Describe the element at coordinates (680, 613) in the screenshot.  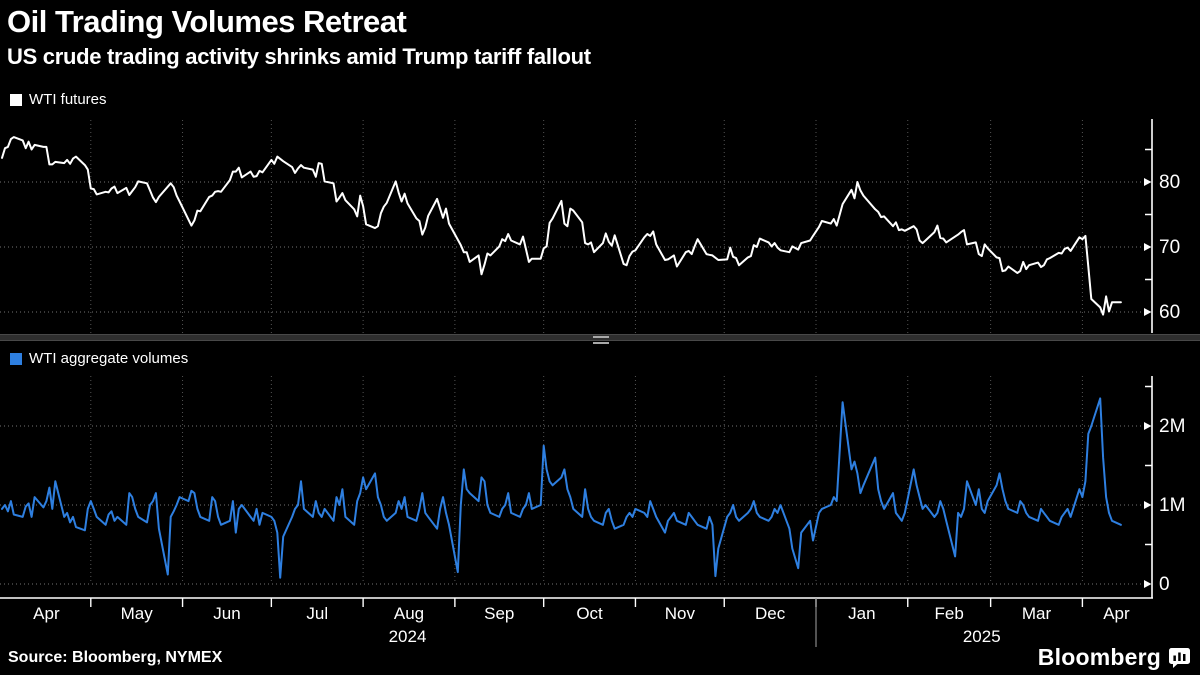
I see `svg-text: Nov` at that location.